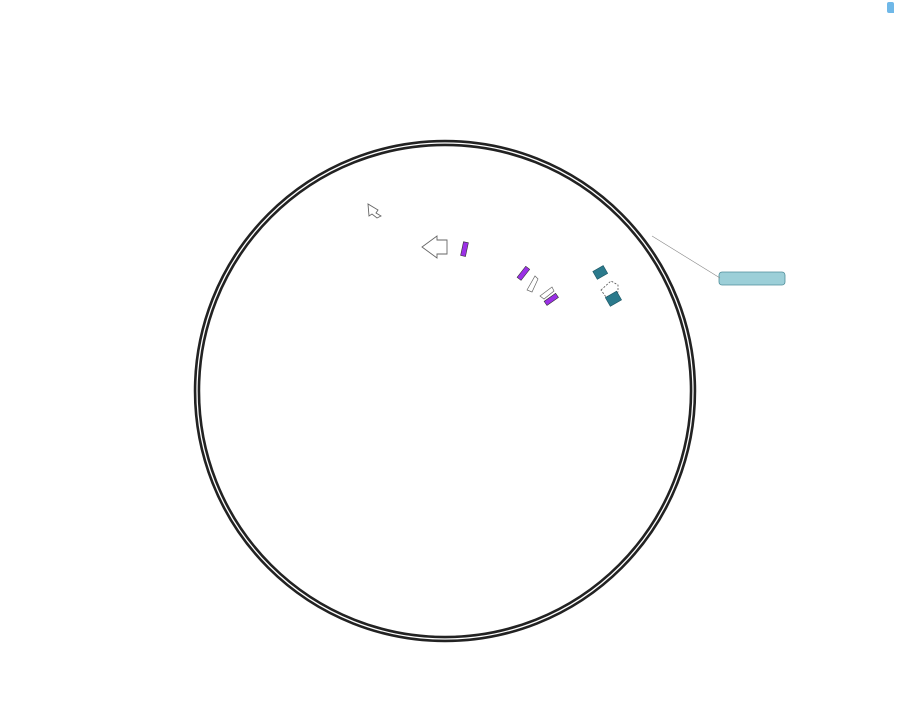 The width and height of the screenshot is (903, 713). Describe the element at coordinates (613, 298) in the screenshot. I see `feature-cap-binding-site-box` at that location.